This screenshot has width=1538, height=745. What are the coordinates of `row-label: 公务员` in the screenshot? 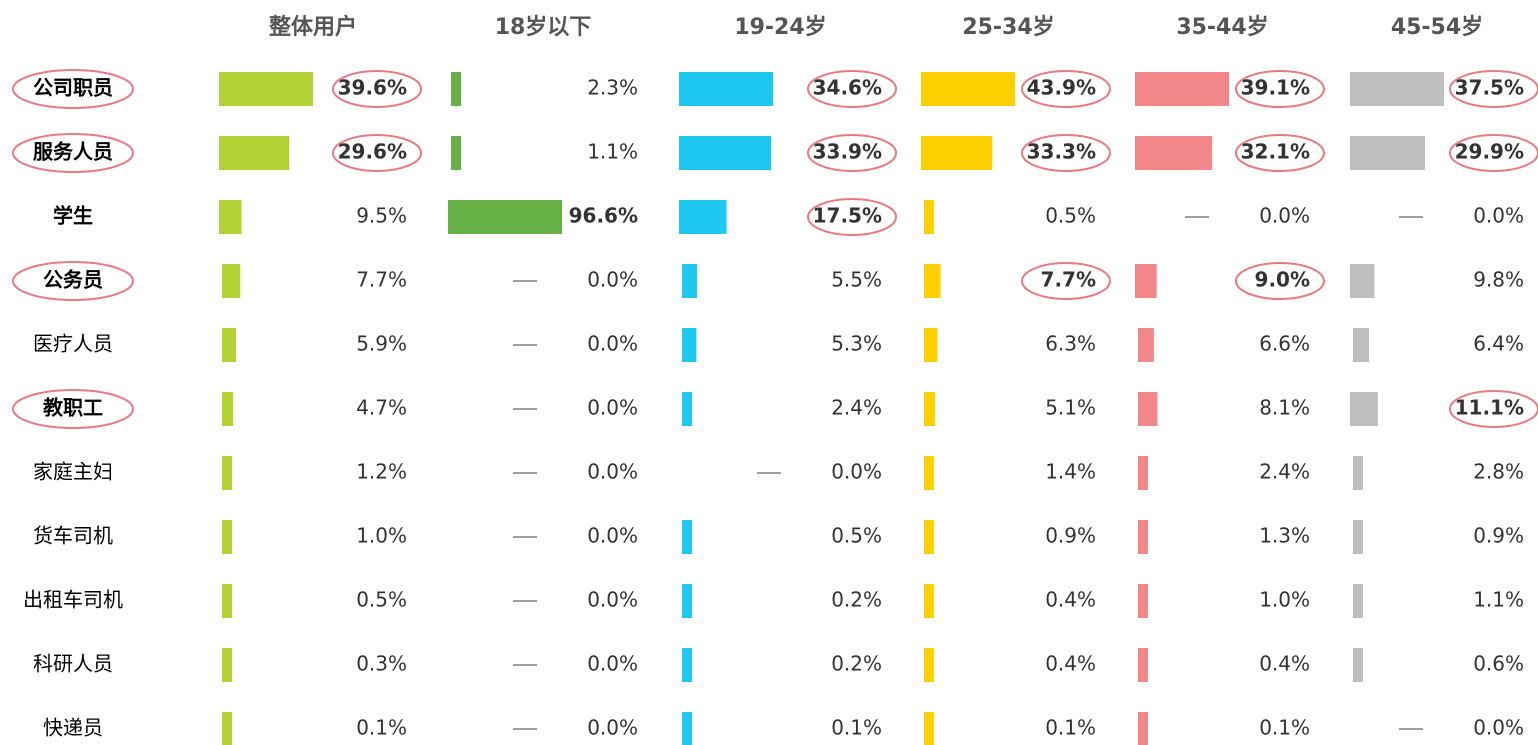 It's located at (73, 280).